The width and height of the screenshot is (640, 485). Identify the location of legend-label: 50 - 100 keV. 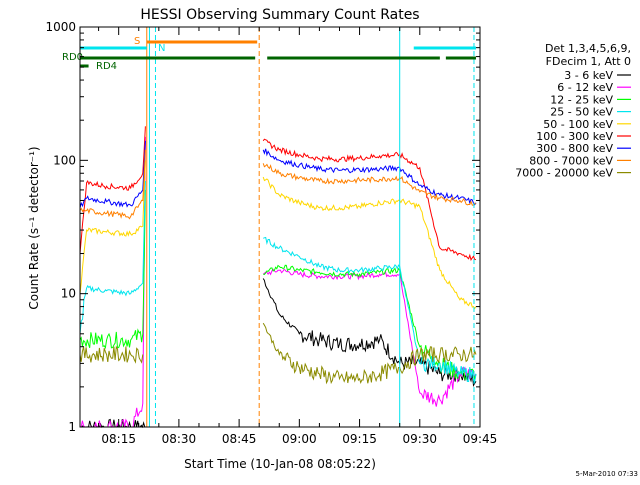
(578, 124).